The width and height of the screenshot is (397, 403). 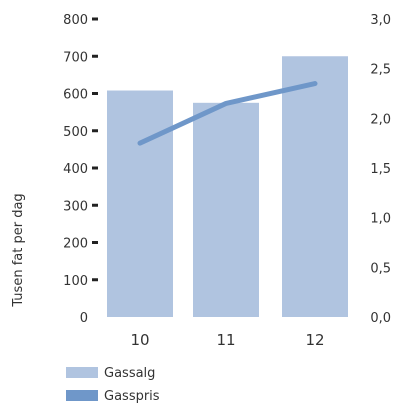 I want to click on legend-swatch-gasspris, so click(x=82, y=395).